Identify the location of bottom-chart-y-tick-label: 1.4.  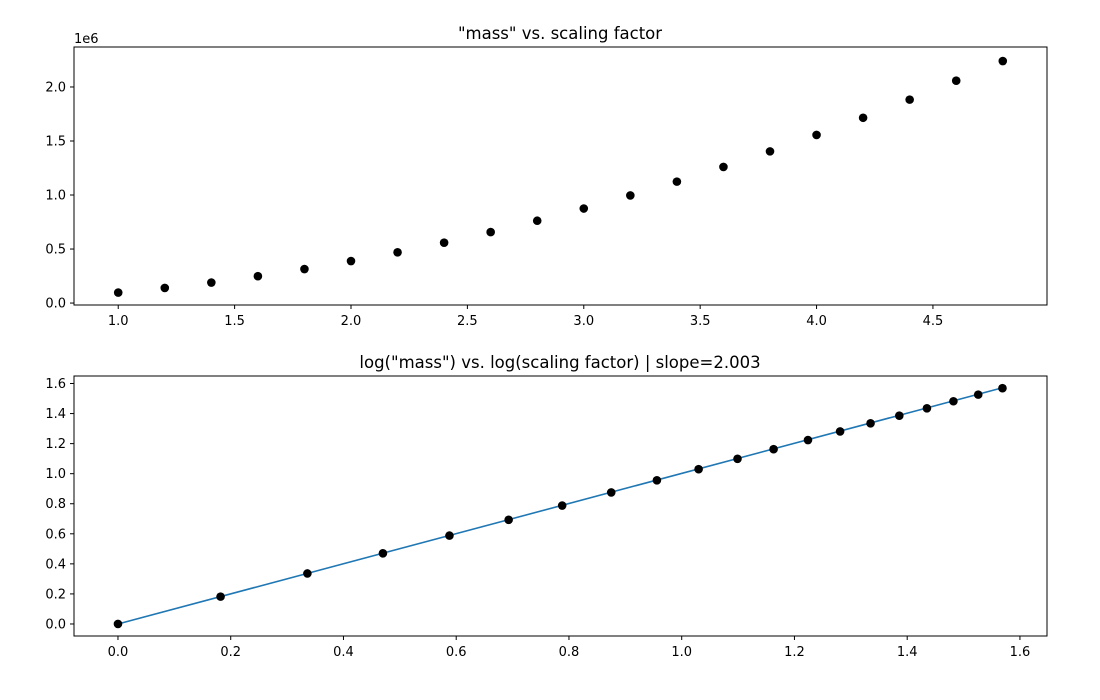
(55, 414).